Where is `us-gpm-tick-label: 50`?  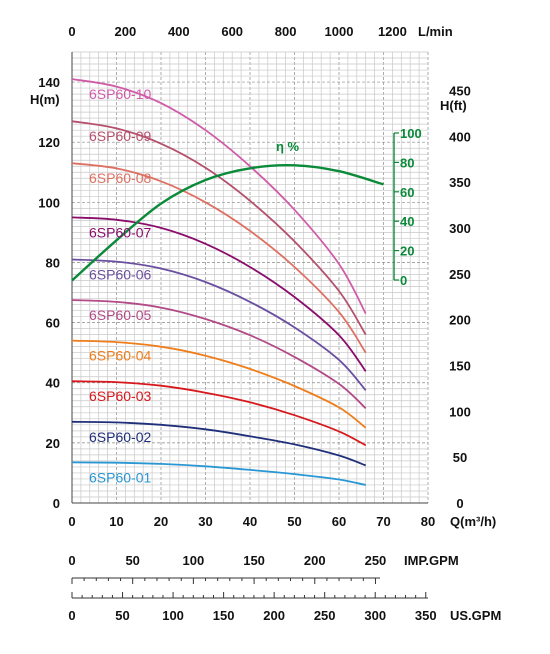 us-gpm-tick-label: 50 is located at coordinates (122, 615).